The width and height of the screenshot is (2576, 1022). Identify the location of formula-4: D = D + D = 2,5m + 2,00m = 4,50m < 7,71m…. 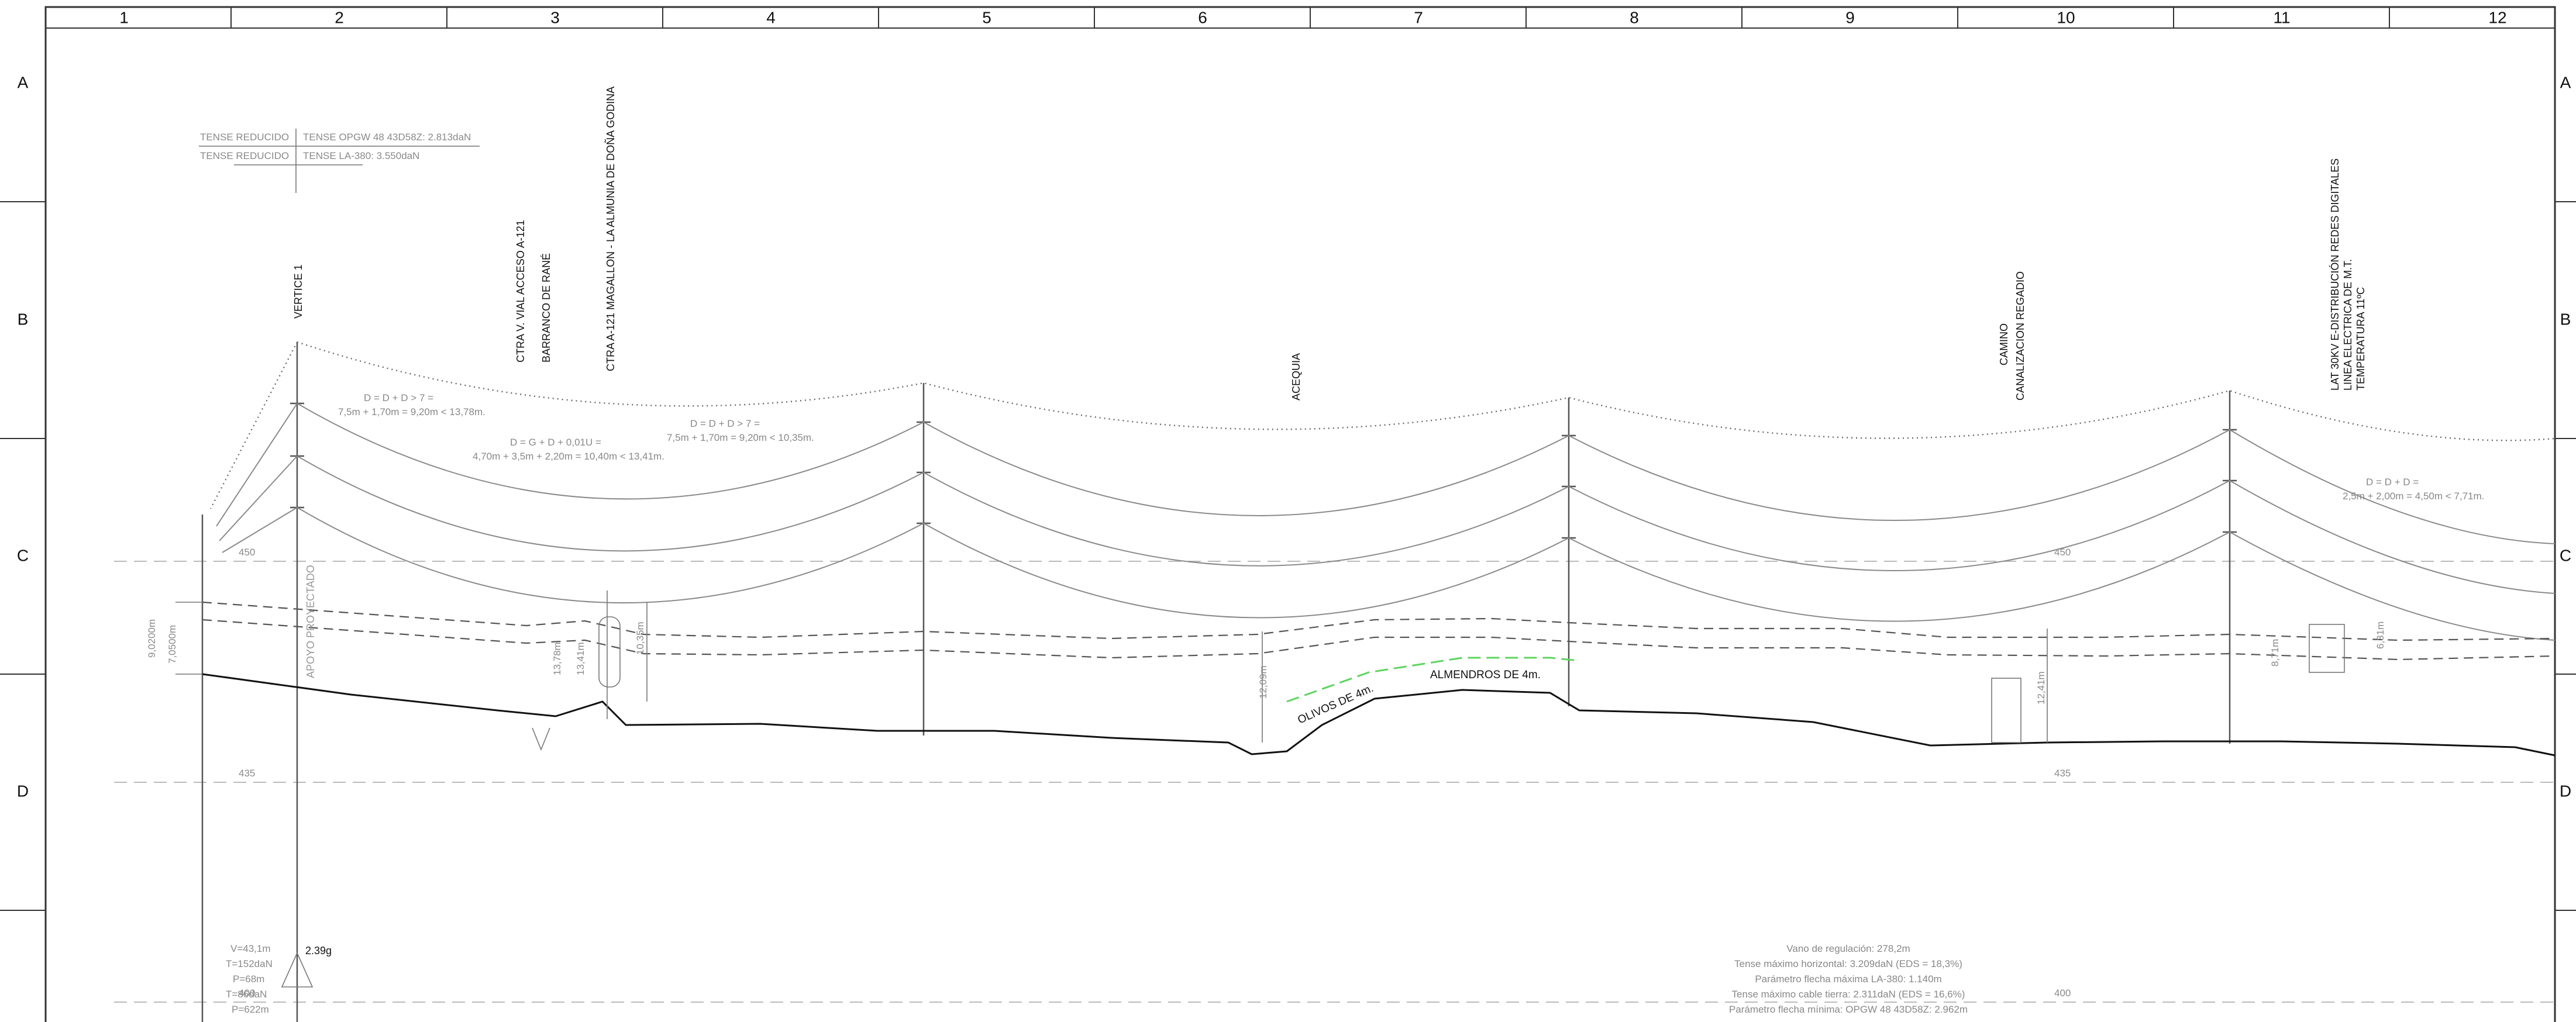
(2413, 489).